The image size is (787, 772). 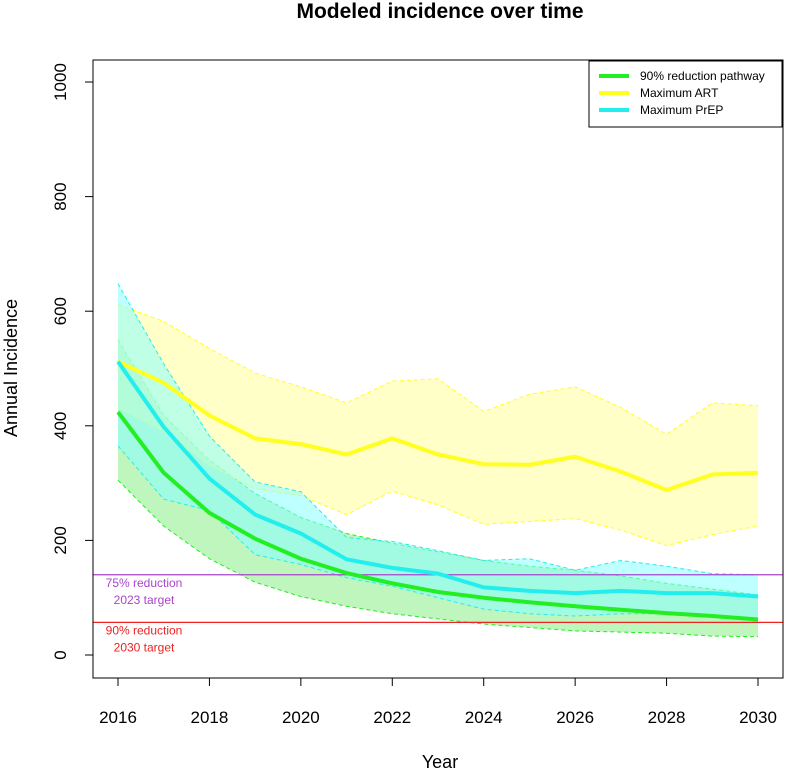 I want to click on x-tick-label-6: 2028, so click(x=667, y=717).